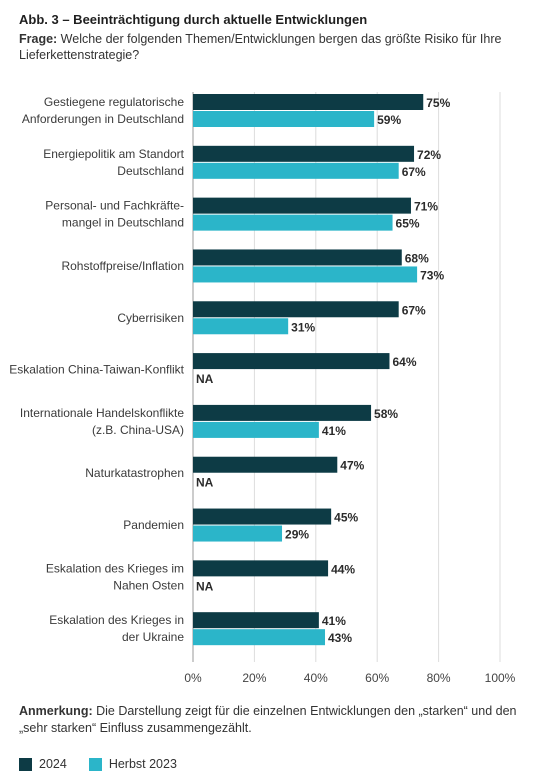  What do you see at coordinates (113, 154) in the screenshot?
I see `category-label: Energiepolitik am Standort` at bounding box center [113, 154].